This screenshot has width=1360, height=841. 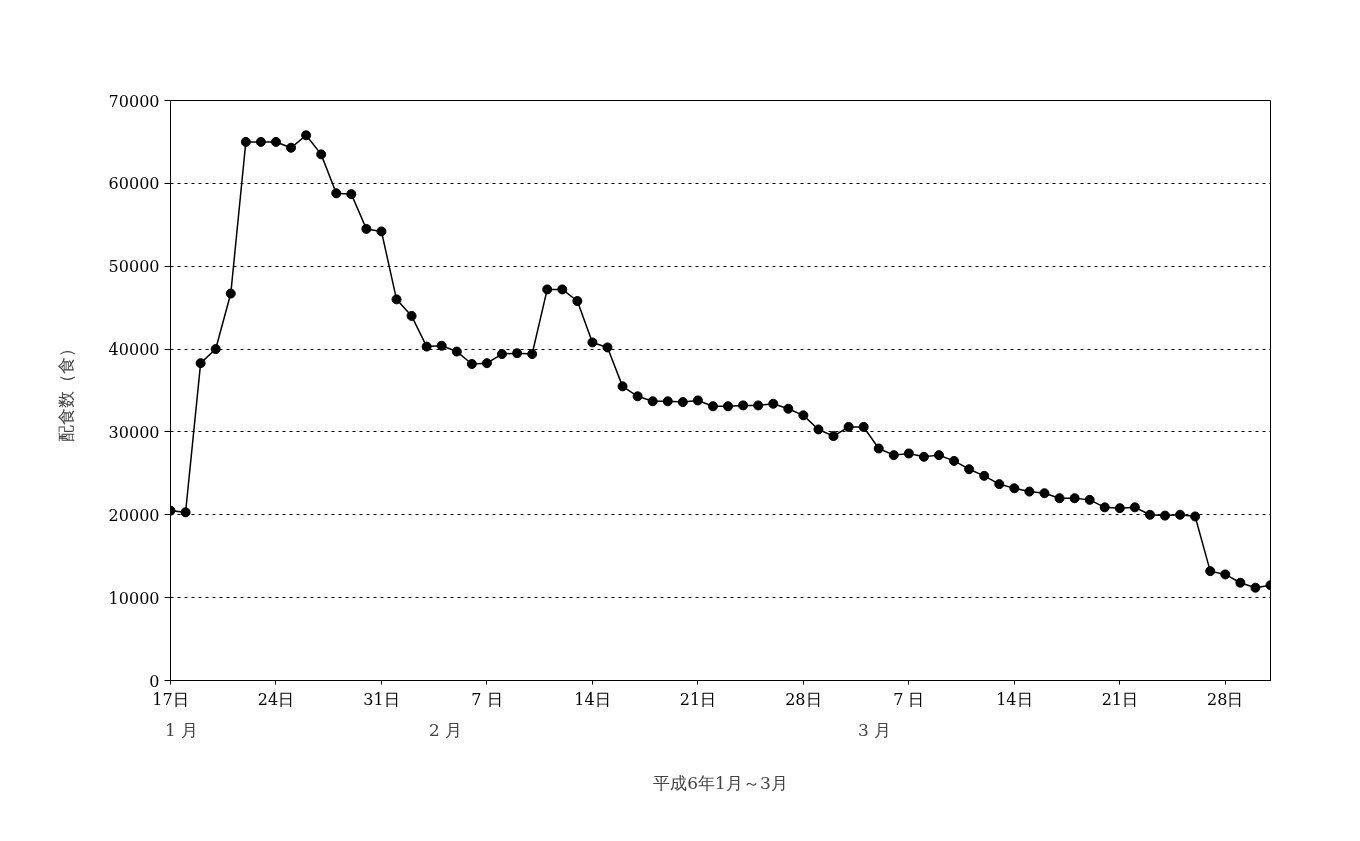 What do you see at coordinates (65, 390) in the screenshot?
I see `y-axis-title: 配食数（食）` at bounding box center [65, 390].